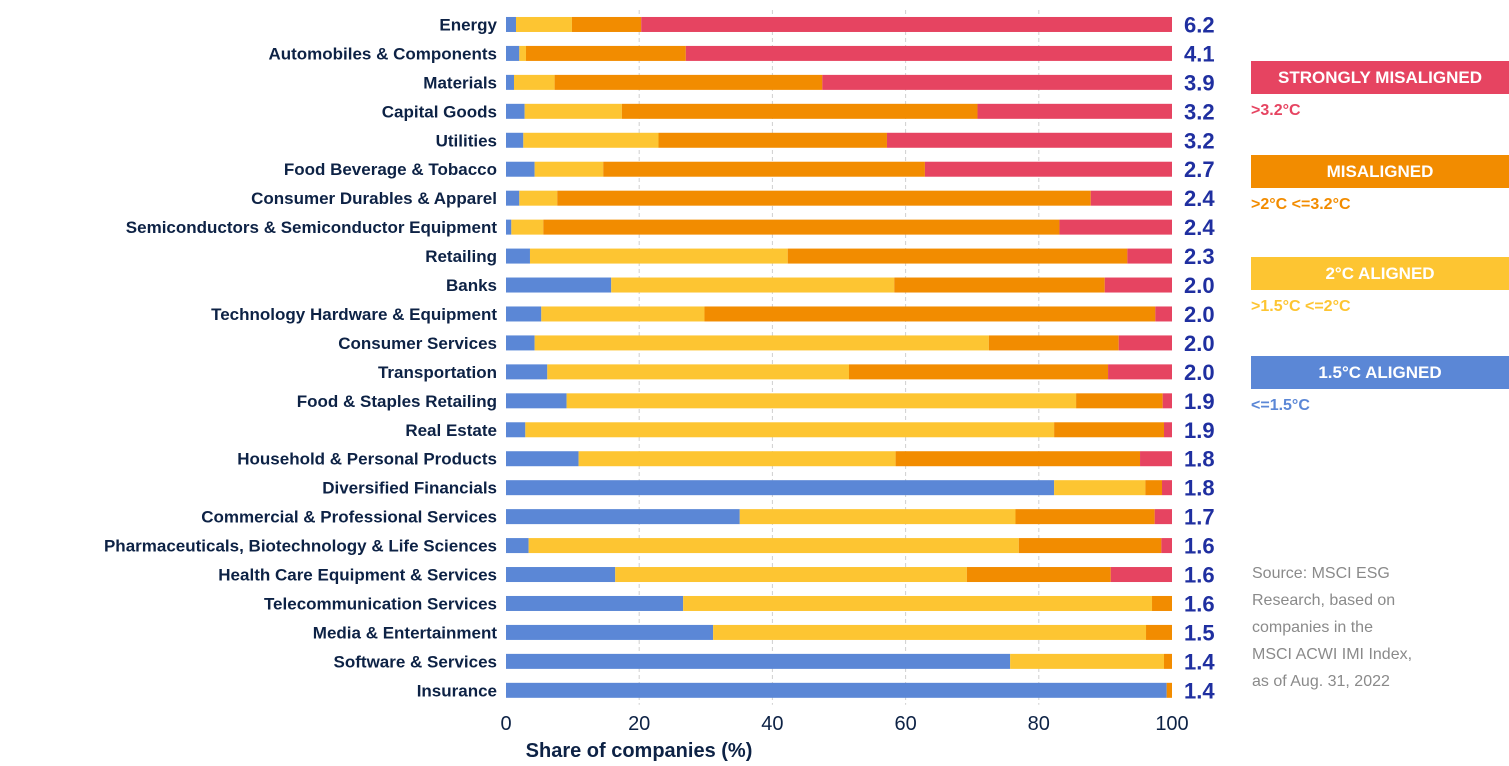 Image resolution: width=1509 pixels, height=766 pixels. What do you see at coordinates (1380, 171) in the screenshot?
I see `legend-misaligned-label: MISALIGNED` at bounding box center [1380, 171].